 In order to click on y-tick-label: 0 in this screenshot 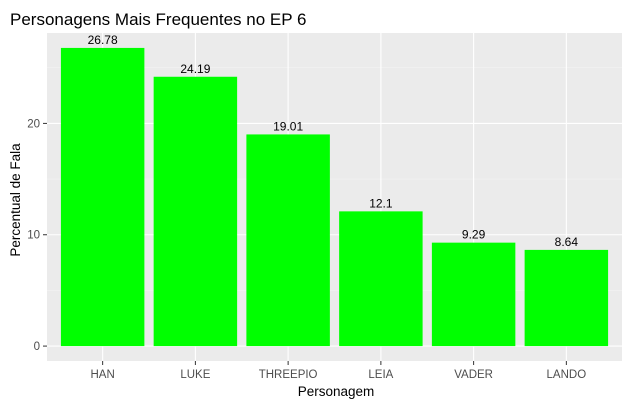, I will do `click(37, 347)`.